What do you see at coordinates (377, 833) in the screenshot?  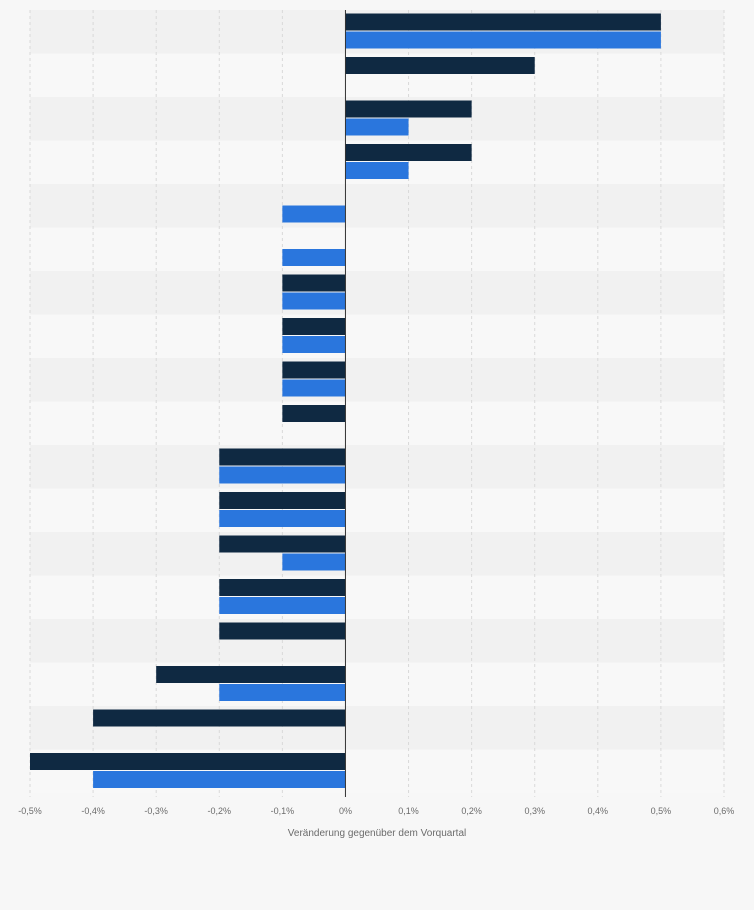 I see `x-axis-title: Veränderung gegenüber dem Vorquartal` at bounding box center [377, 833].